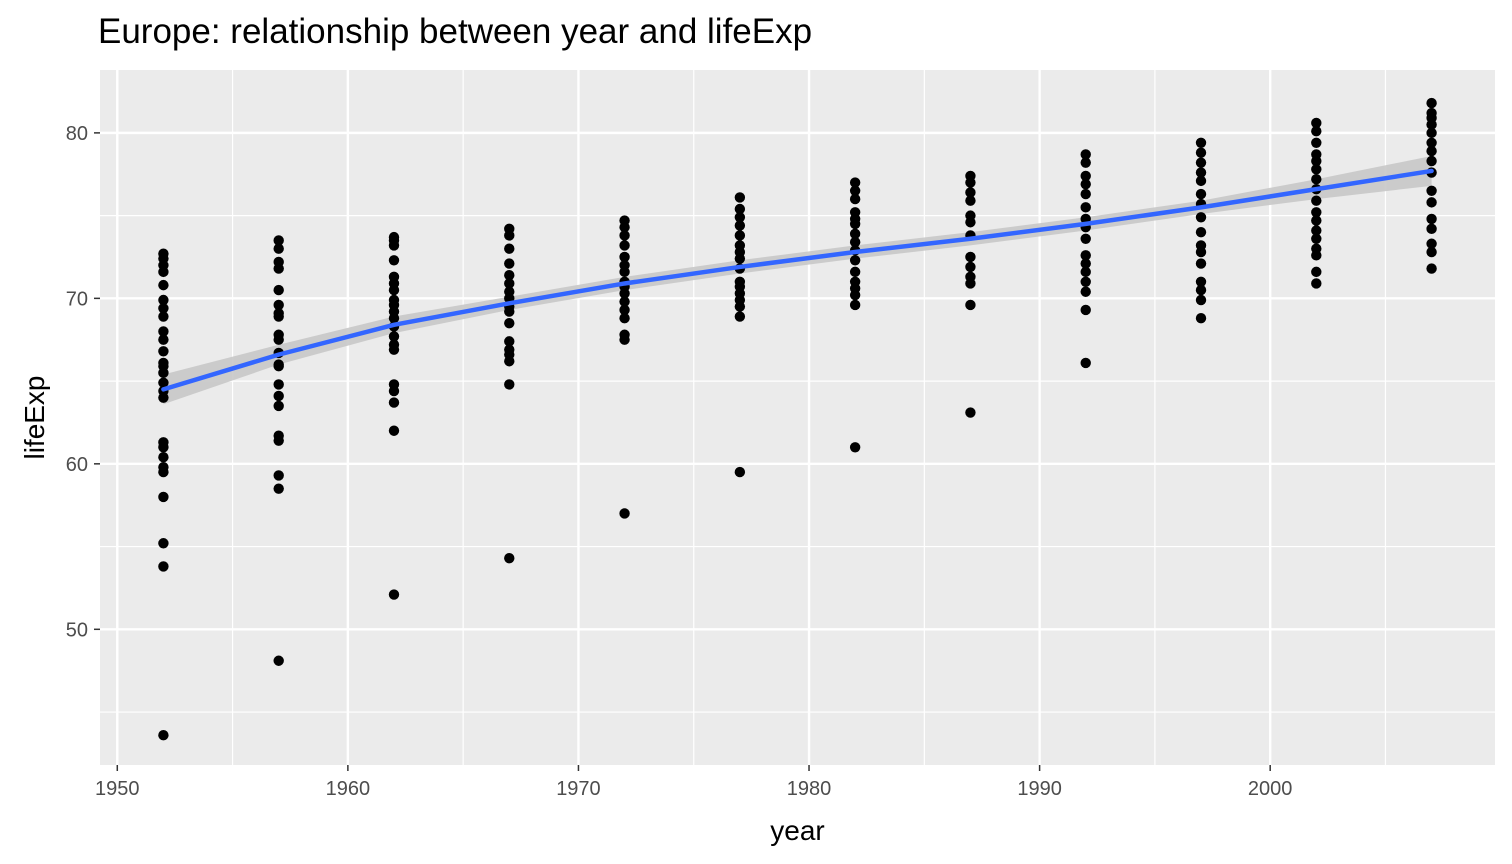 The width and height of the screenshot is (1512, 864). What do you see at coordinates (77, 630) in the screenshot?
I see `y-tick-label: 50` at bounding box center [77, 630].